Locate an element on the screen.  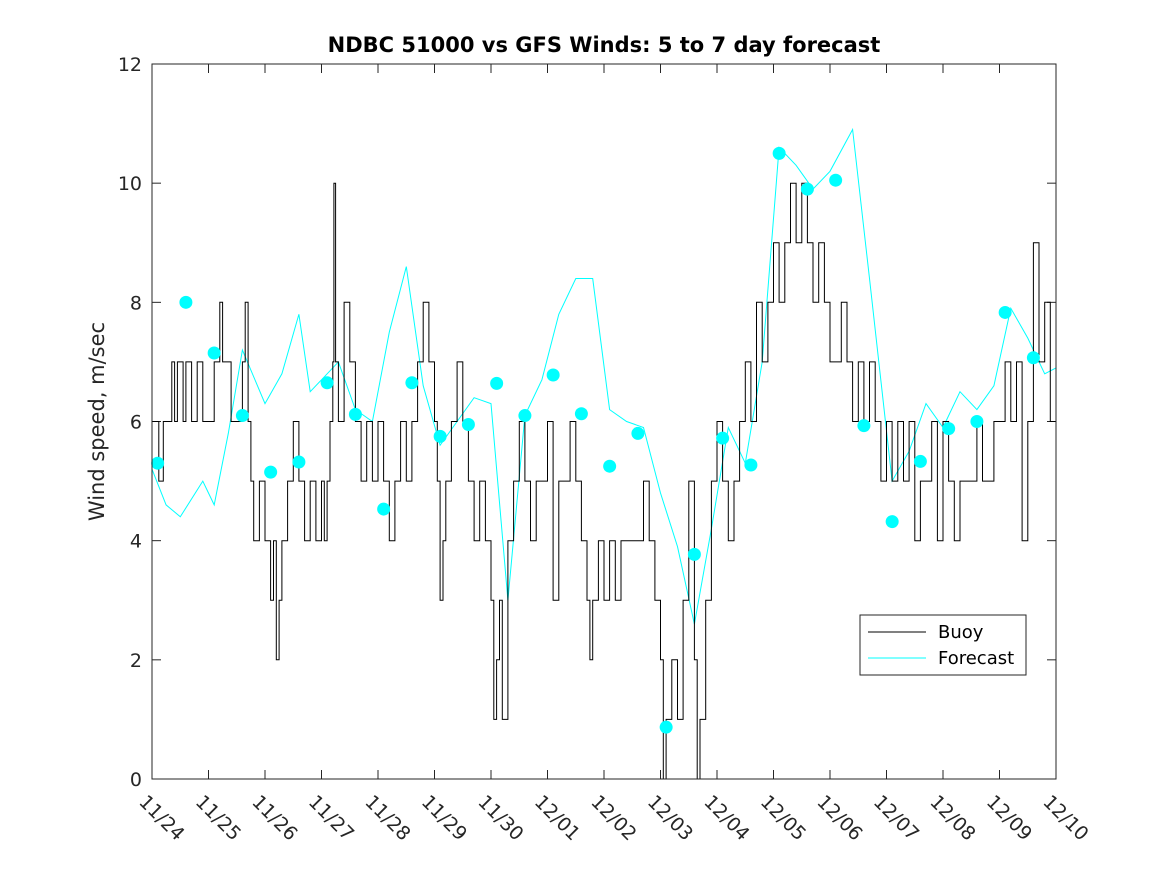
x-tick-label: 11/28 is located at coordinates (387, 818).